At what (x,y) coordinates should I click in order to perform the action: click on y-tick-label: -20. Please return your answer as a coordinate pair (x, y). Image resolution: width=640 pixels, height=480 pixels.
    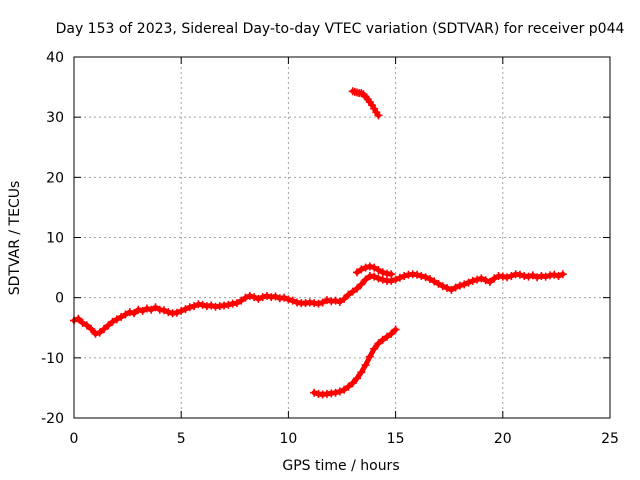
    Looking at the image, I should click on (52, 419).